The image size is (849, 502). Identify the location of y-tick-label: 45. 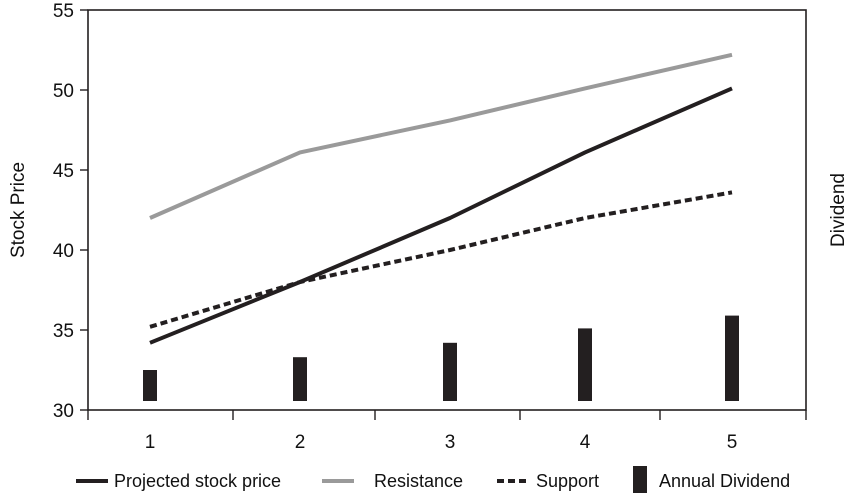
(63, 171).